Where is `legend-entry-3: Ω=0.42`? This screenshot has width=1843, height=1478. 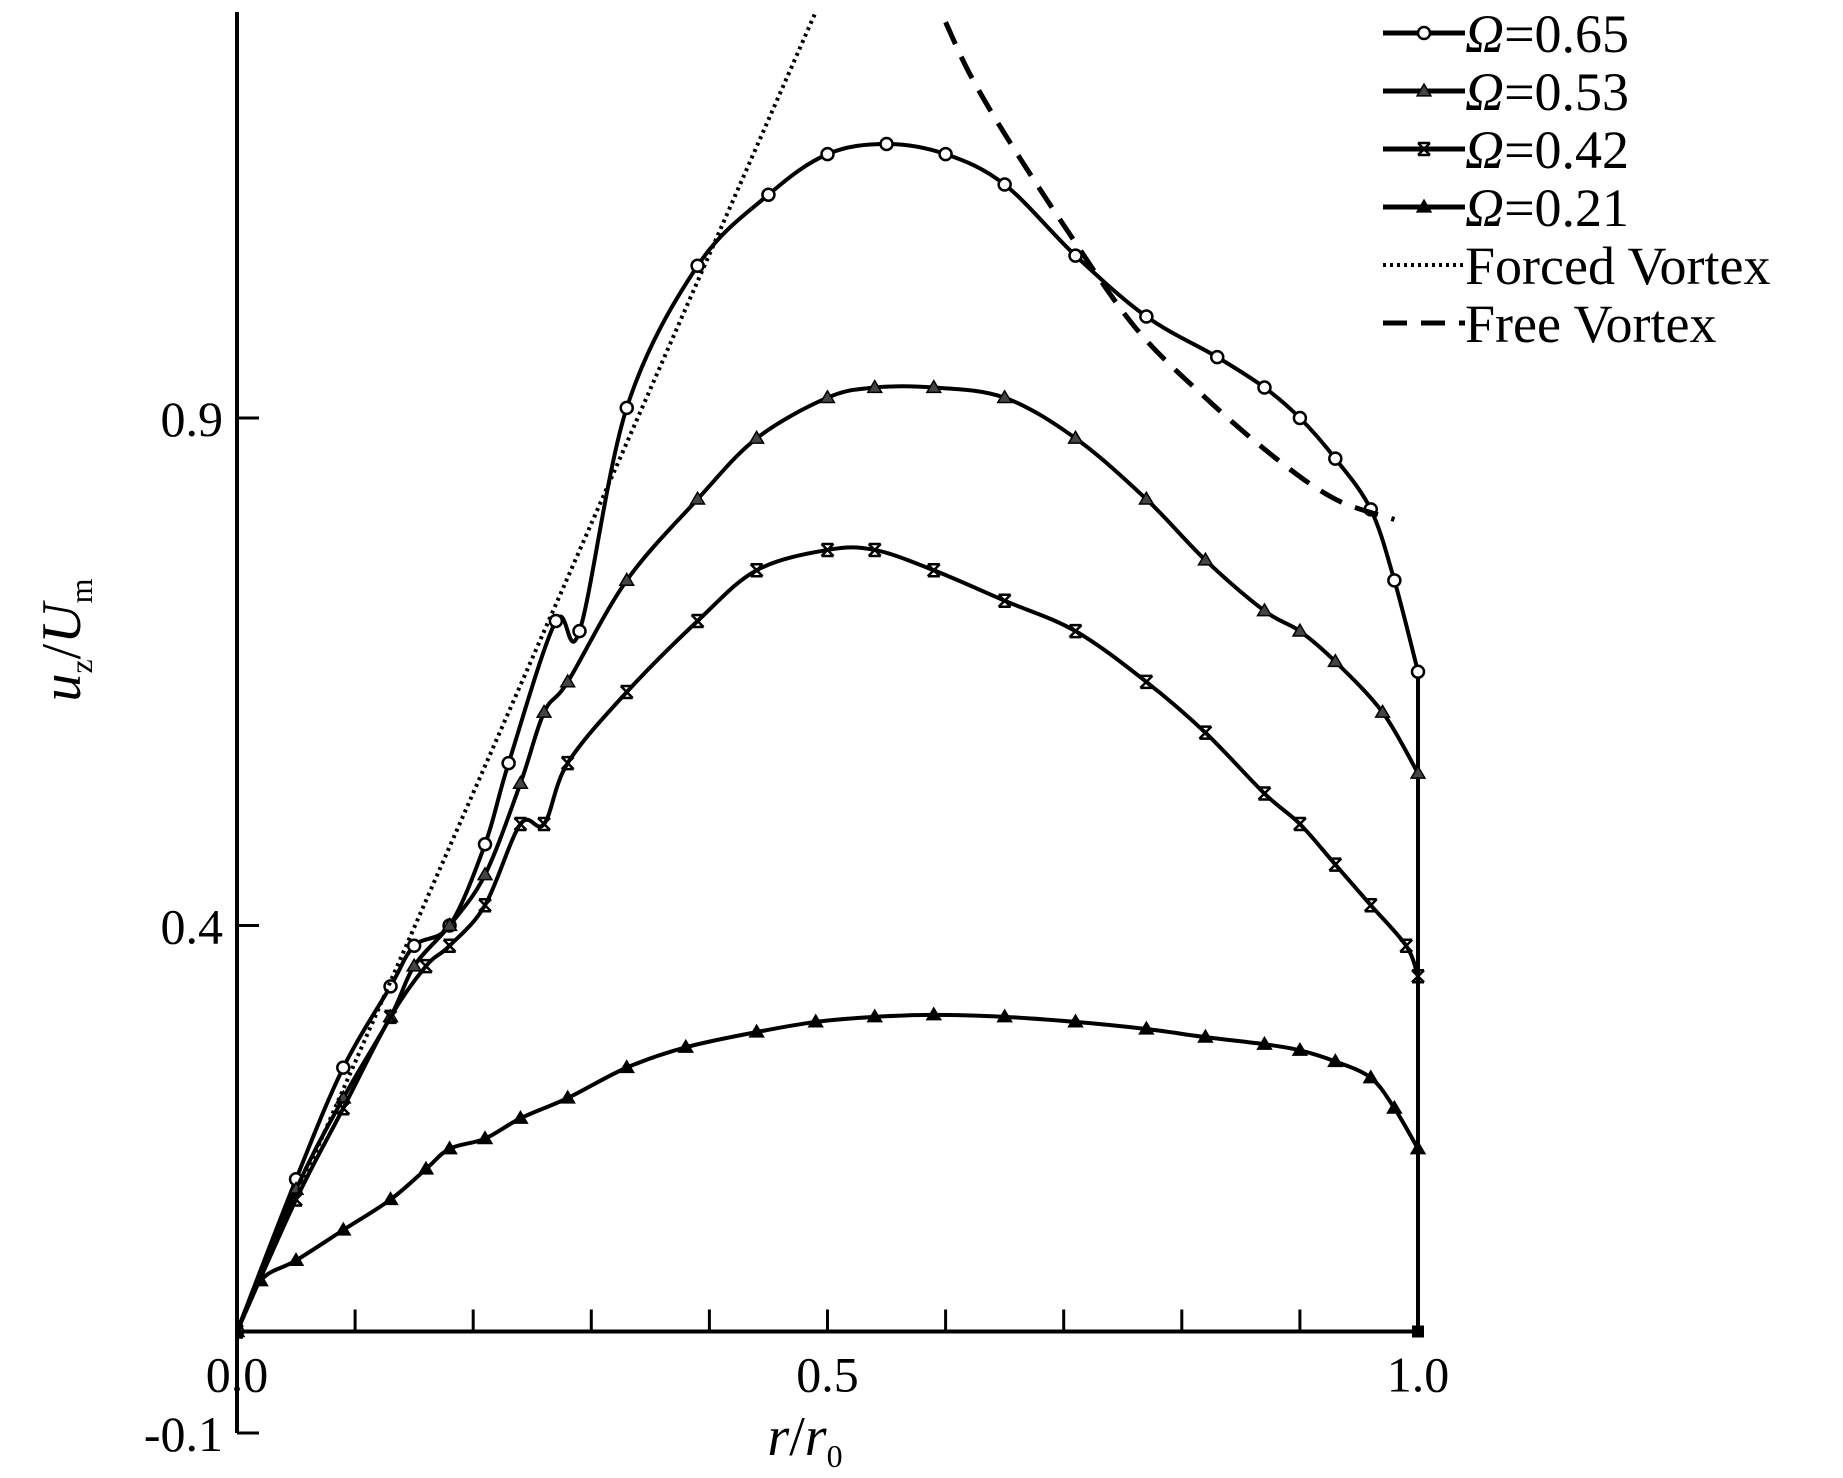
legend-entry-3: Ω=0.42 is located at coordinates (1506, 150).